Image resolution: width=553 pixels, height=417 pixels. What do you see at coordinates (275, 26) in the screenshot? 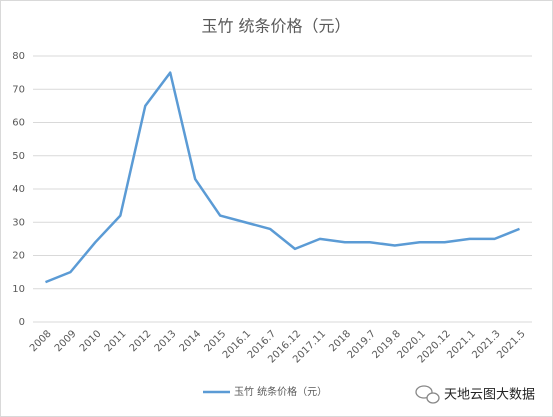
I see `chart-title: 玉竹 统条价格（元）` at bounding box center [275, 26].